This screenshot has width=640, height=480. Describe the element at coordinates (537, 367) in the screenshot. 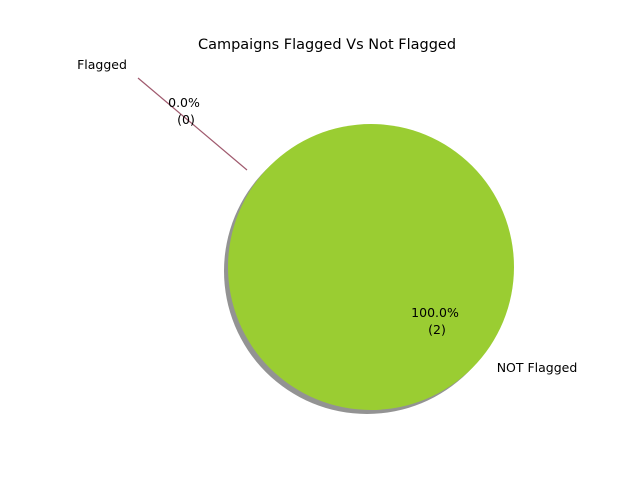

I see `slice-label-not-flagged: NOT Flagged` at that location.